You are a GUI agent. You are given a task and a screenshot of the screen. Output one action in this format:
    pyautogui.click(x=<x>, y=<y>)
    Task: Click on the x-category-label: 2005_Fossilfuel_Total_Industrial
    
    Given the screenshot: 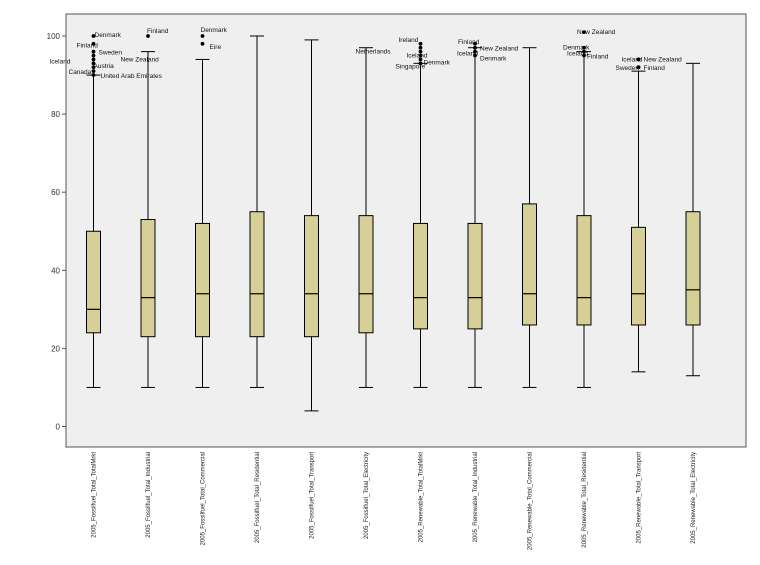 What is the action you would take?
    pyautogui.click(x=149, y=495)
    